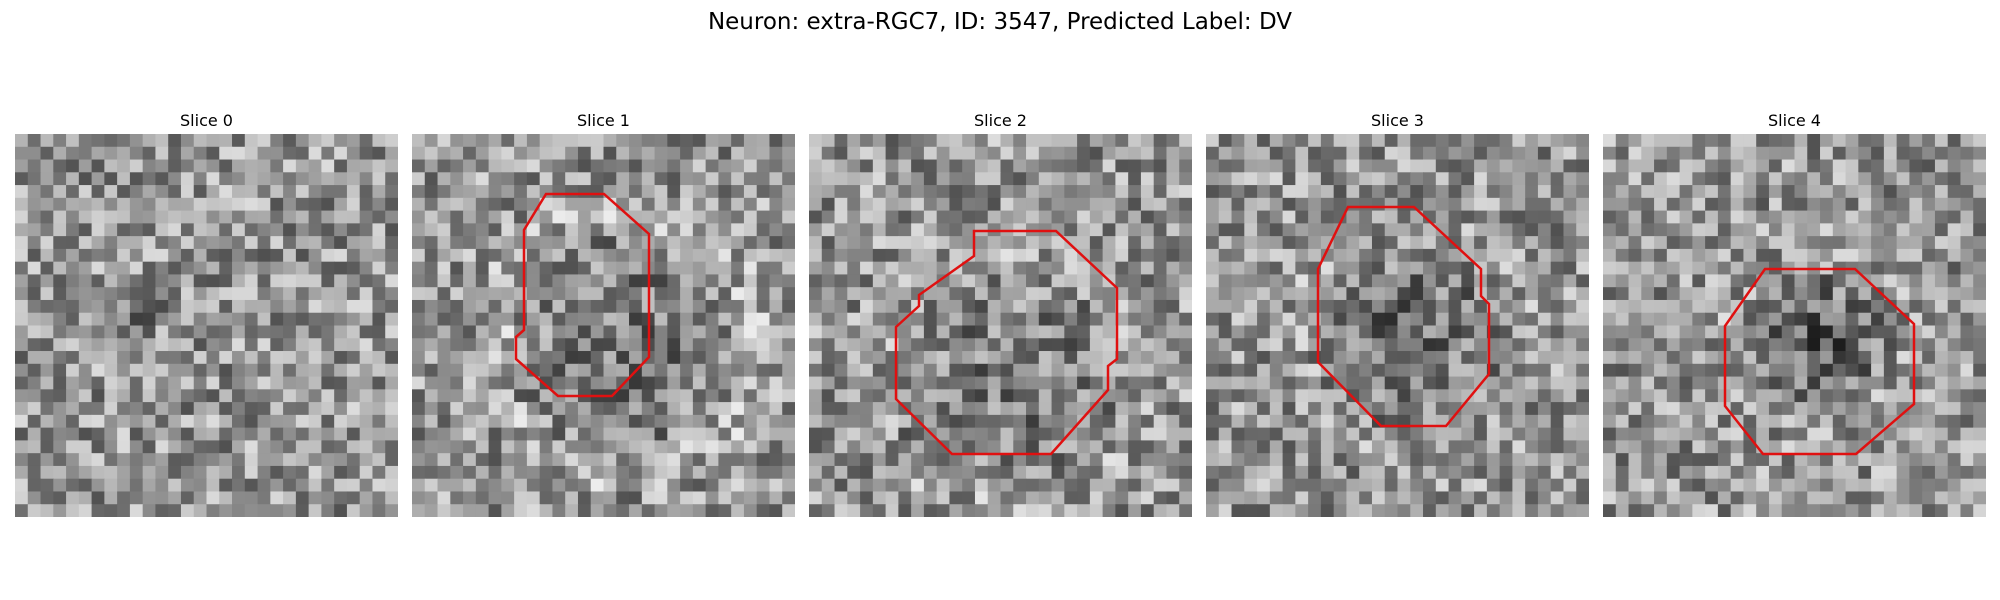  What do you see at coordinates (603, 120) in the screenshot?
I see `slice-title: Slice 1` at bounding box center [603, 120].